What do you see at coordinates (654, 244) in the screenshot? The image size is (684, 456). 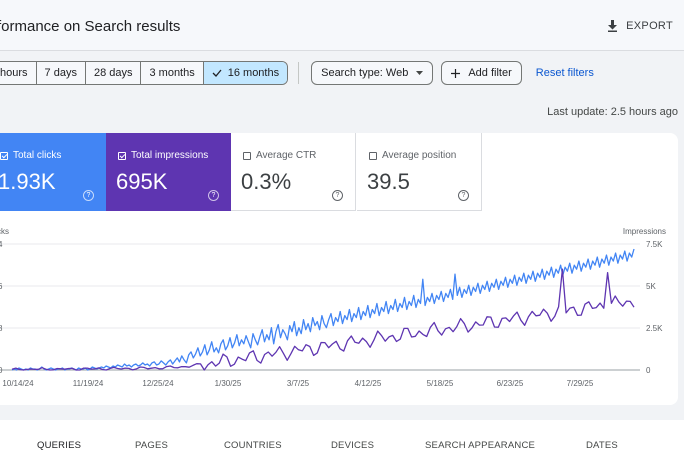 I see `right-tick-label: 7.5K` at bounding box center [654, 244].